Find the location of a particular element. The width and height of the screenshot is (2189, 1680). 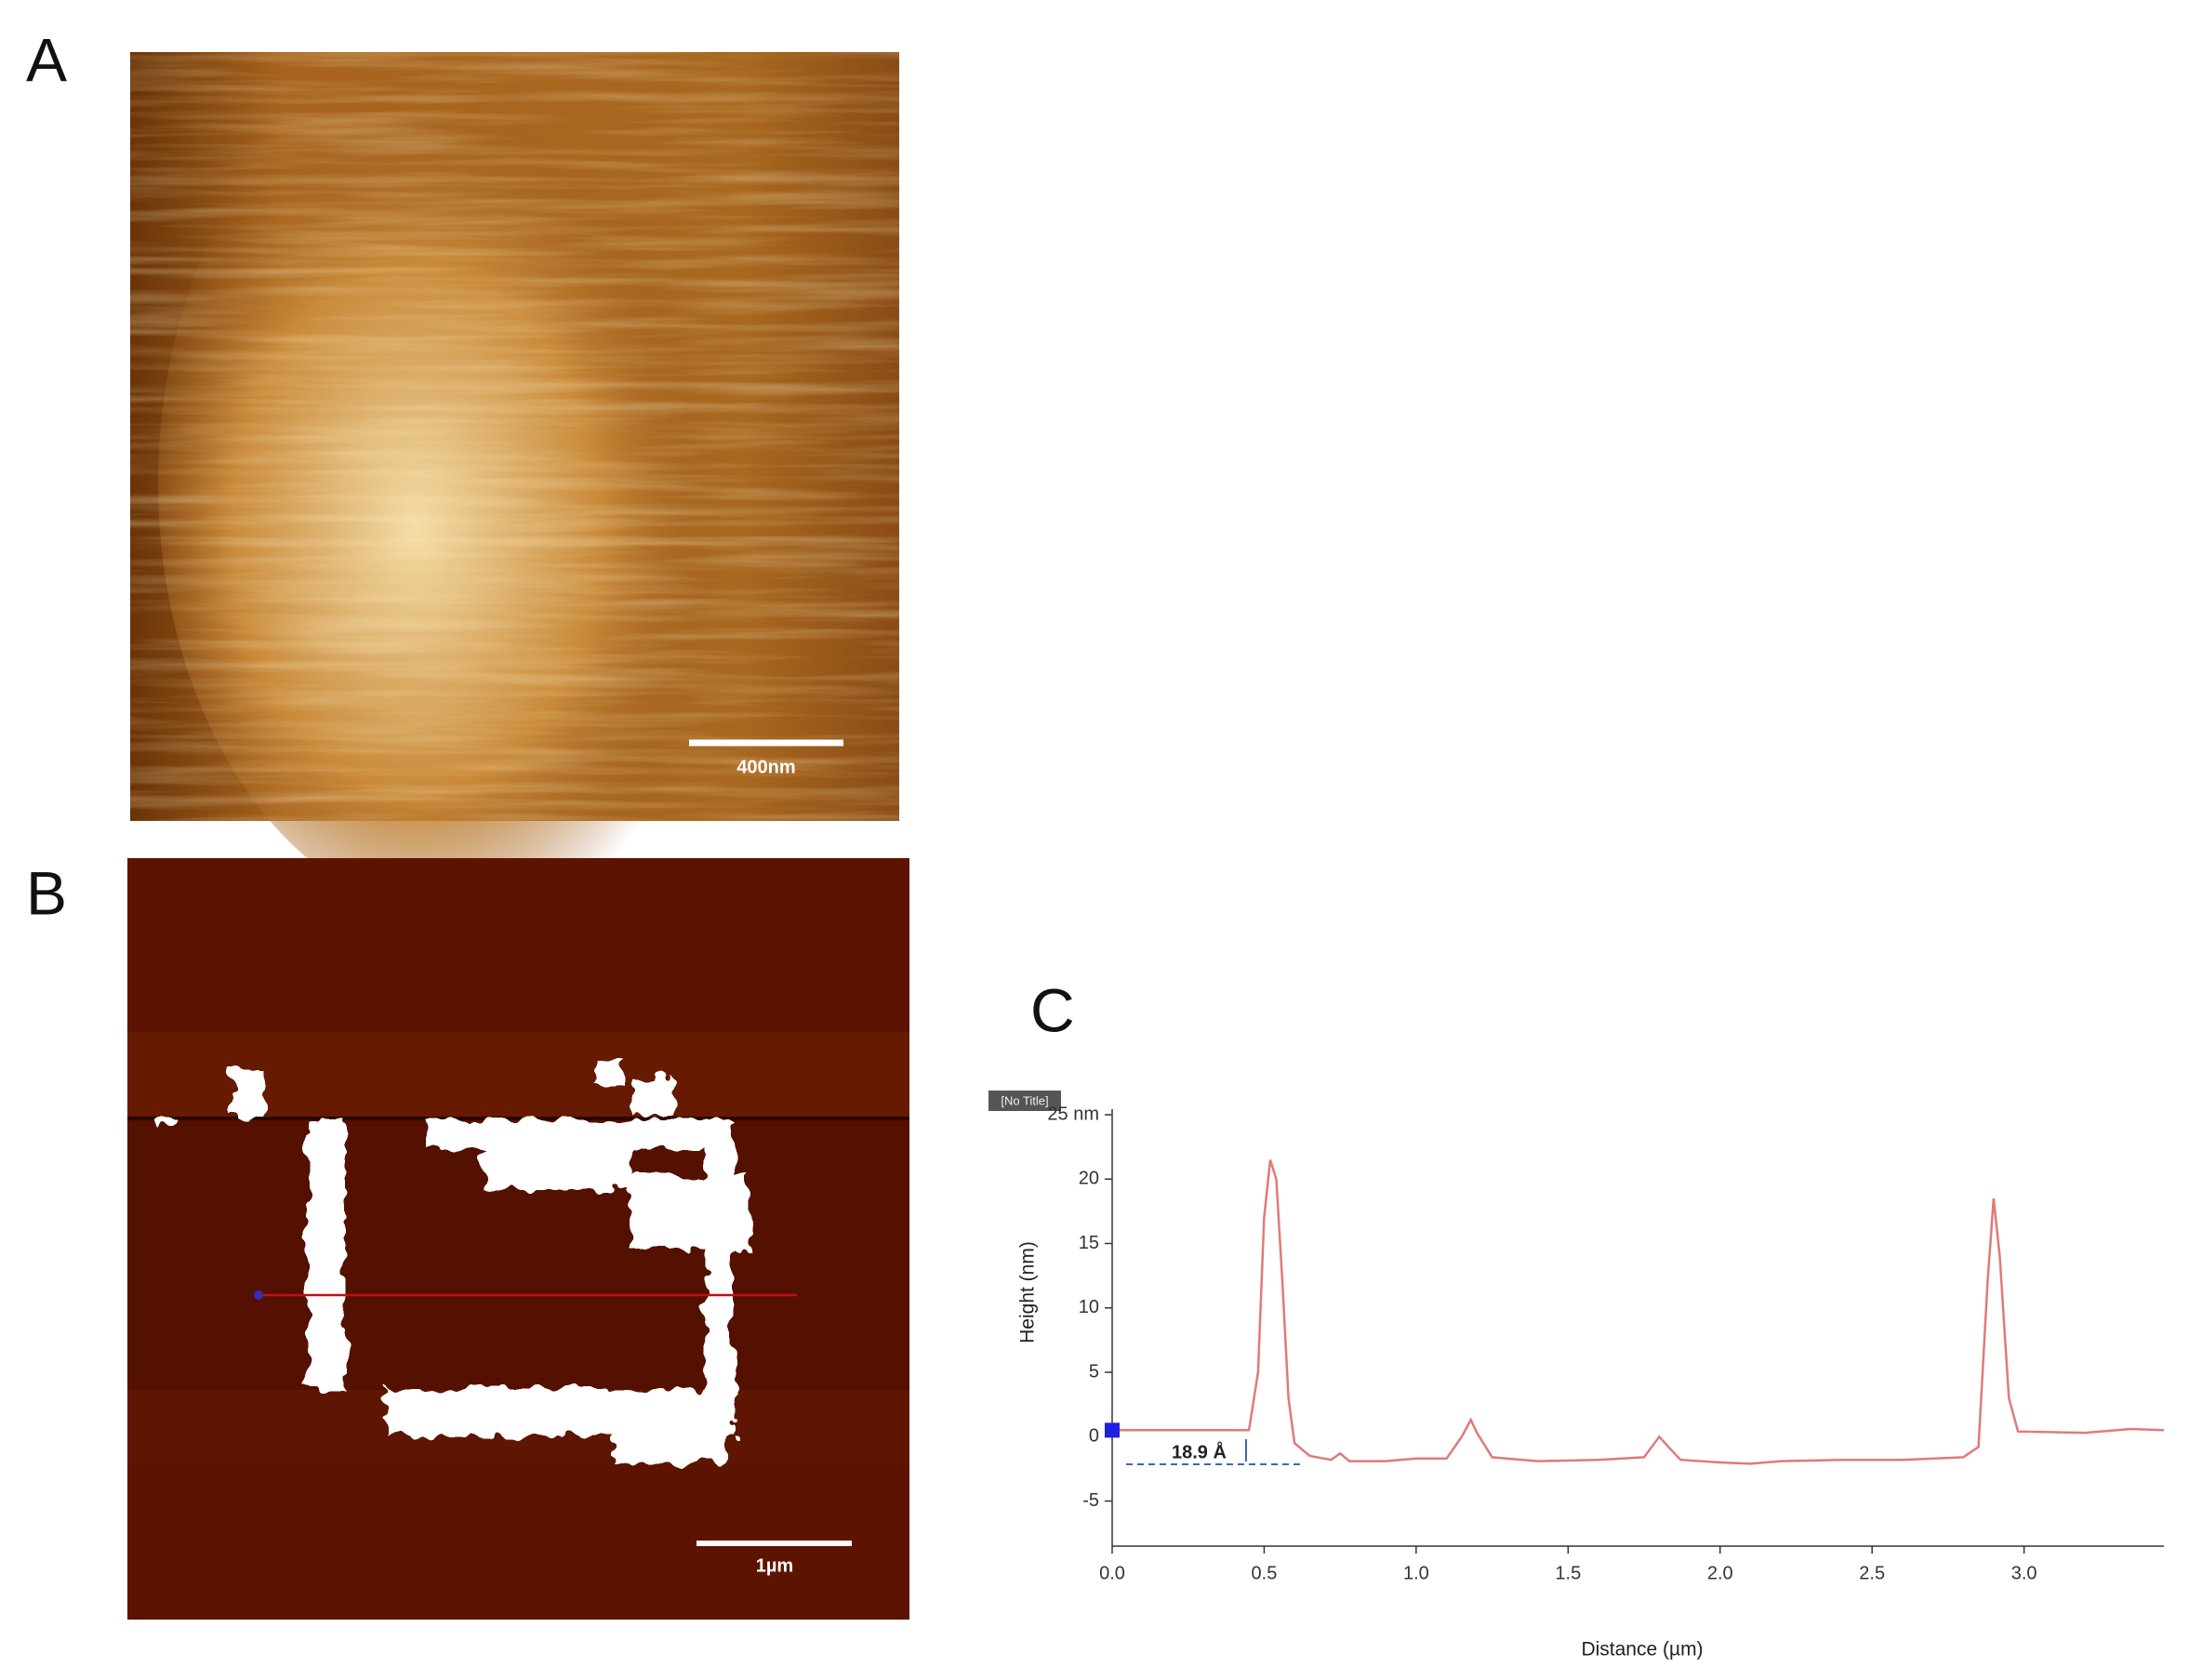

x-tick-label: 0.0 is located at coordinates (1112, 1573).